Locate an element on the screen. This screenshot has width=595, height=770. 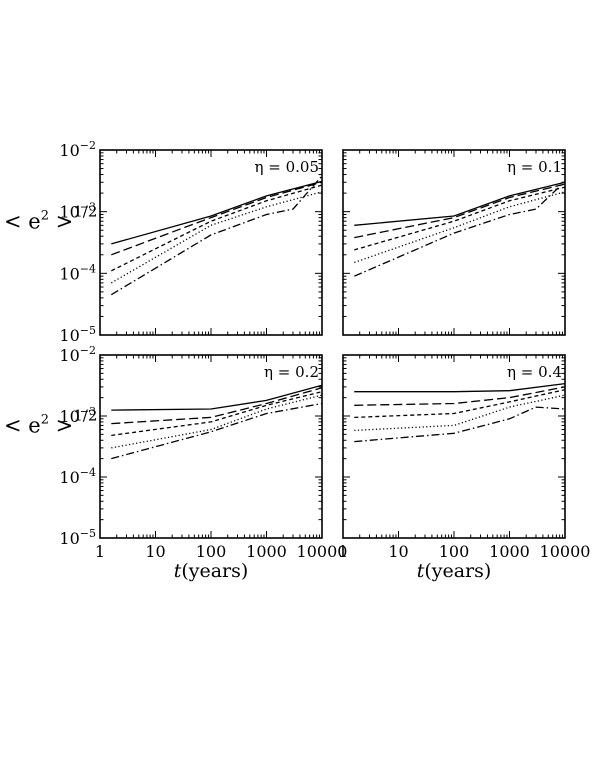
panel-4: 1 10 100 1000 10000 η = 0.4 is located at coordinates (464, 457).